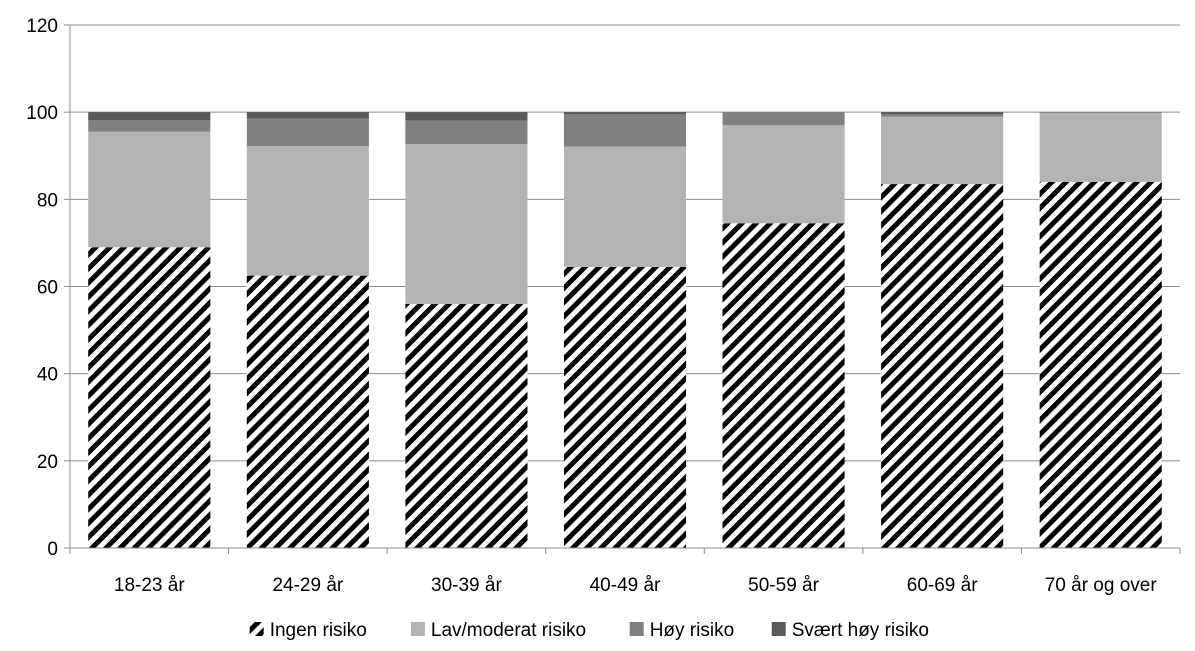 This screenshot has height=651, width=1195. Describe the element at coordinates (1101, 585) in the screenshot. I see `x-tick-label: 70 år og over` at that location.